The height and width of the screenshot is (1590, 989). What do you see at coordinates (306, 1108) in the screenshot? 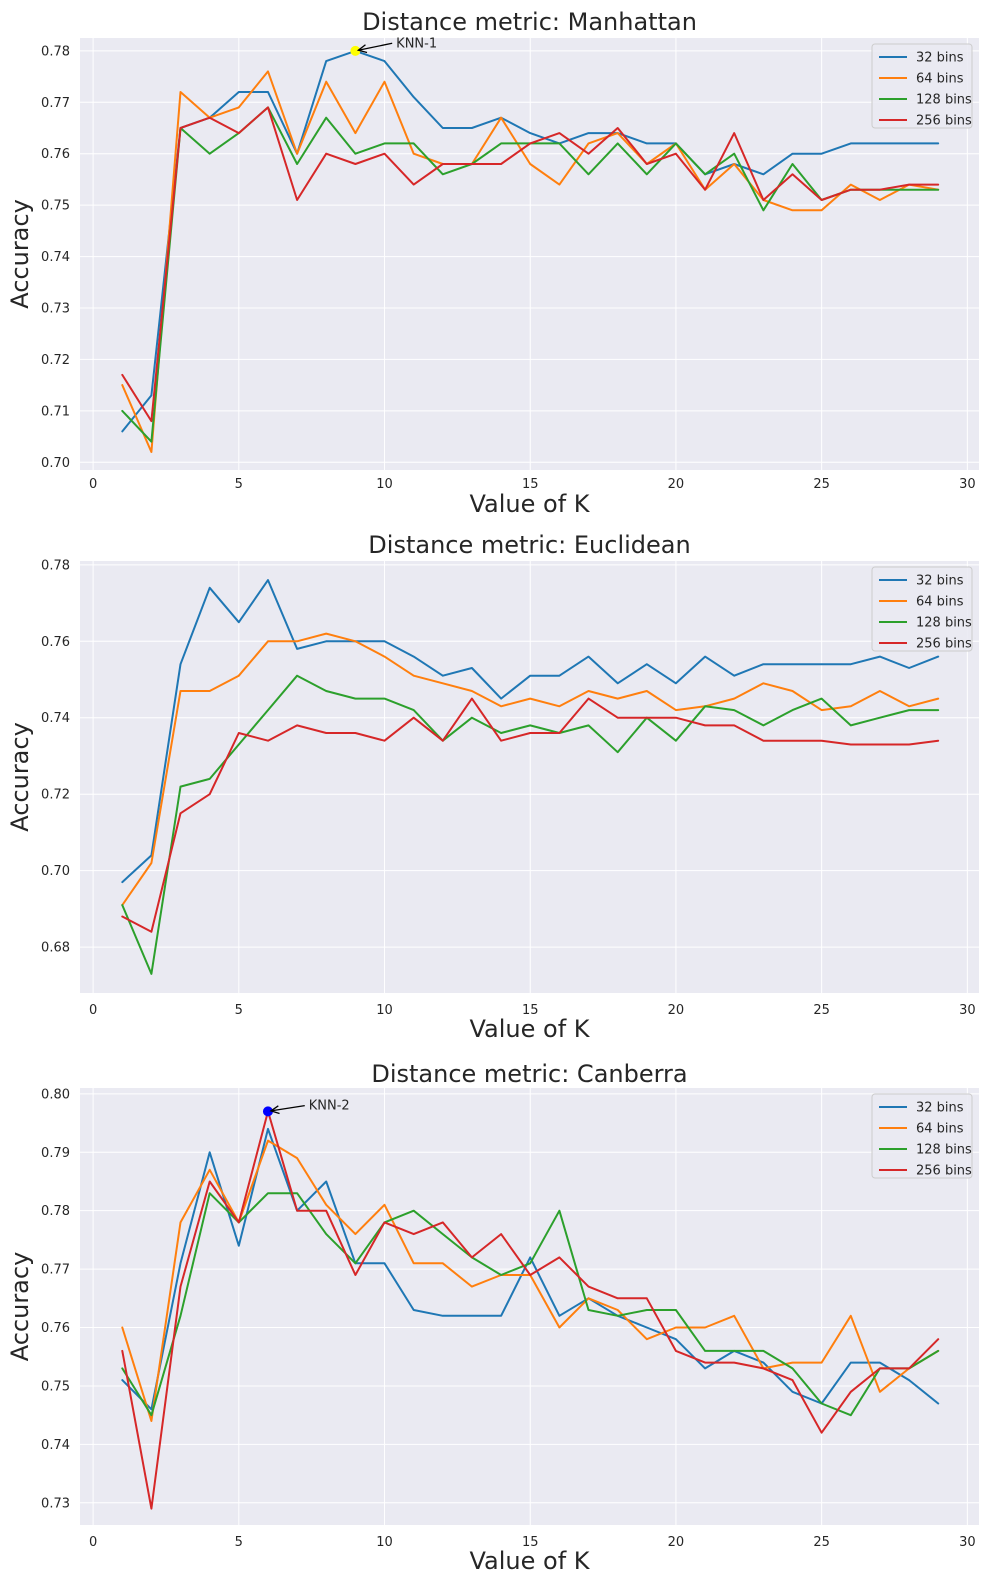
I see `annotation: KNN-2` at bounding box center [306, 1108].